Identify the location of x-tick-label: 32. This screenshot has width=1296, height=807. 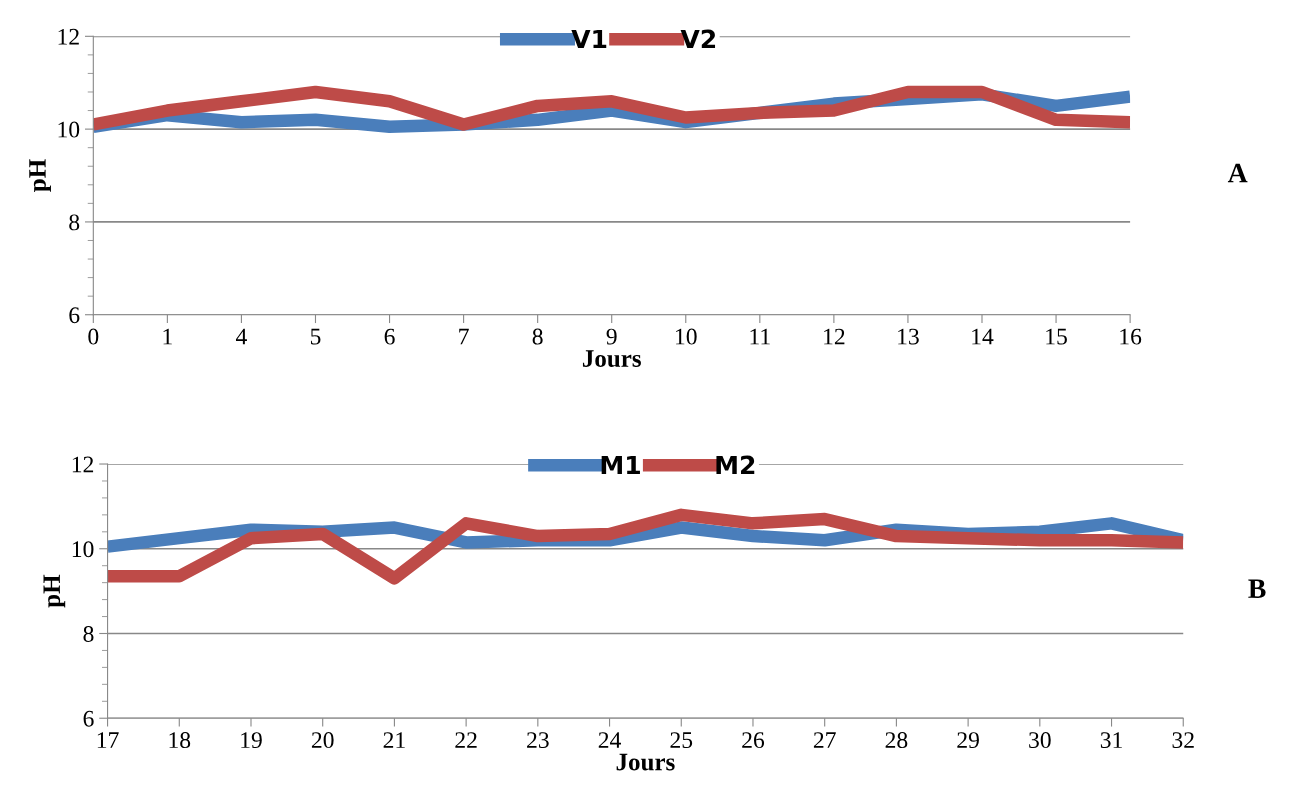
(1183, 740).